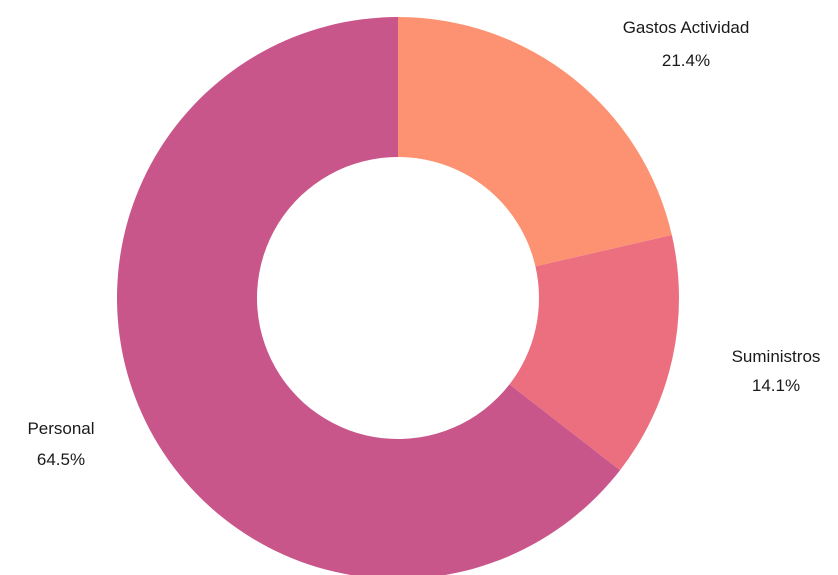  What do you see at coordinates (61, 459) in the screenshot?
I see `slice-percent-personal: 64.5%` at bounding box center [61, 459].